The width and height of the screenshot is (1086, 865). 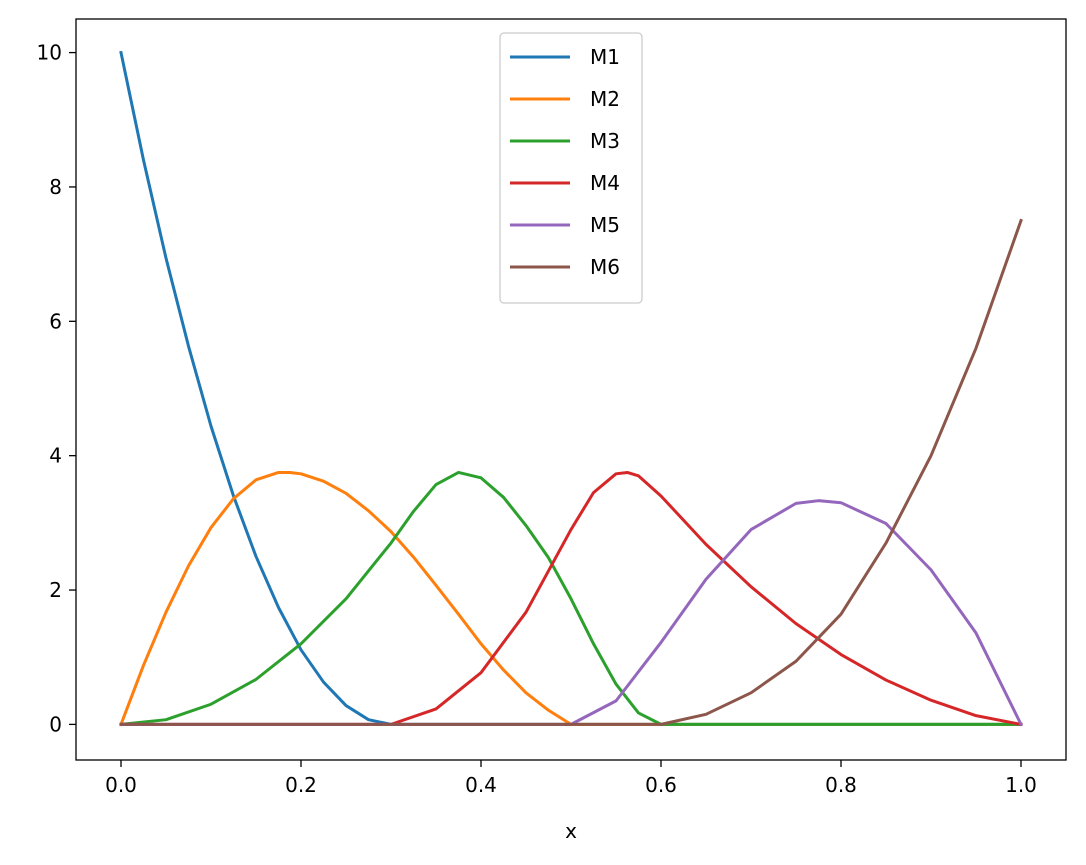 What do you see at coordinates (841, 785) in the screenshot?
I see `x-tick-label: 0.8` at bounding box center [841, 785].